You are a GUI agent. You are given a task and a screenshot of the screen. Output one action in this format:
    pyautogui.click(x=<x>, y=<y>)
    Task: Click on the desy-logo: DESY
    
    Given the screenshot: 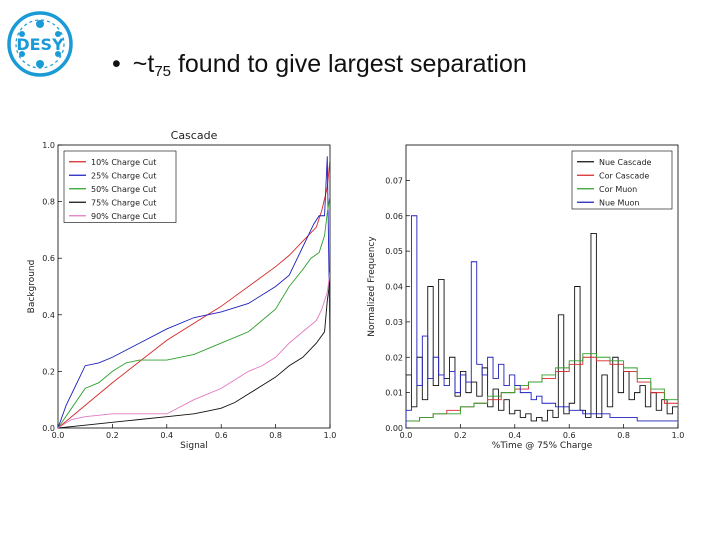 What is the action you would take?
    pyautogui.click(x=40, y=44)
    